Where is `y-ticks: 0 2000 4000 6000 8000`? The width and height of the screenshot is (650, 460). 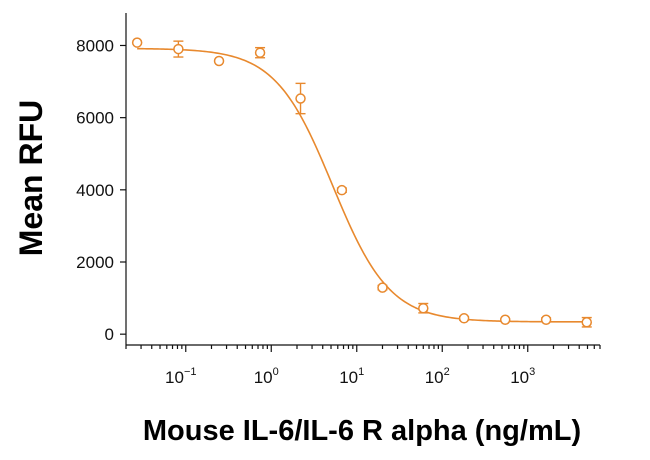 y-ticks: 0 2000 4000 6000 8000 is located at coordinates (101, 190).